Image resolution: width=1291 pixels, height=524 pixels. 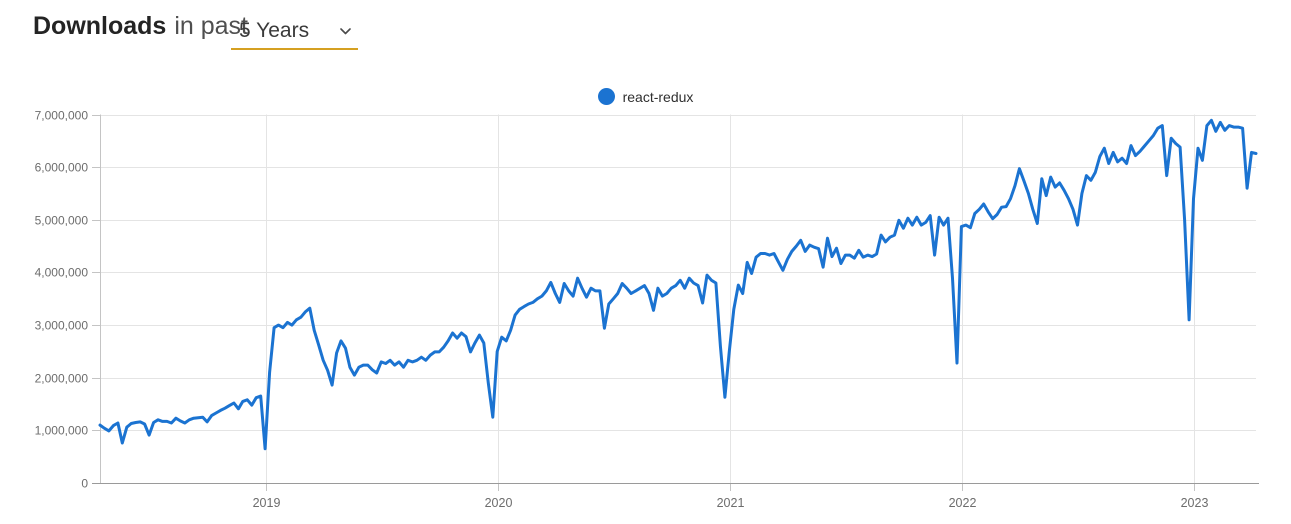 What do you see at coordinates (62, 116) in the screenshot?
I see `y-tick-label: 7,000,000` at bounding box center [62, 116].